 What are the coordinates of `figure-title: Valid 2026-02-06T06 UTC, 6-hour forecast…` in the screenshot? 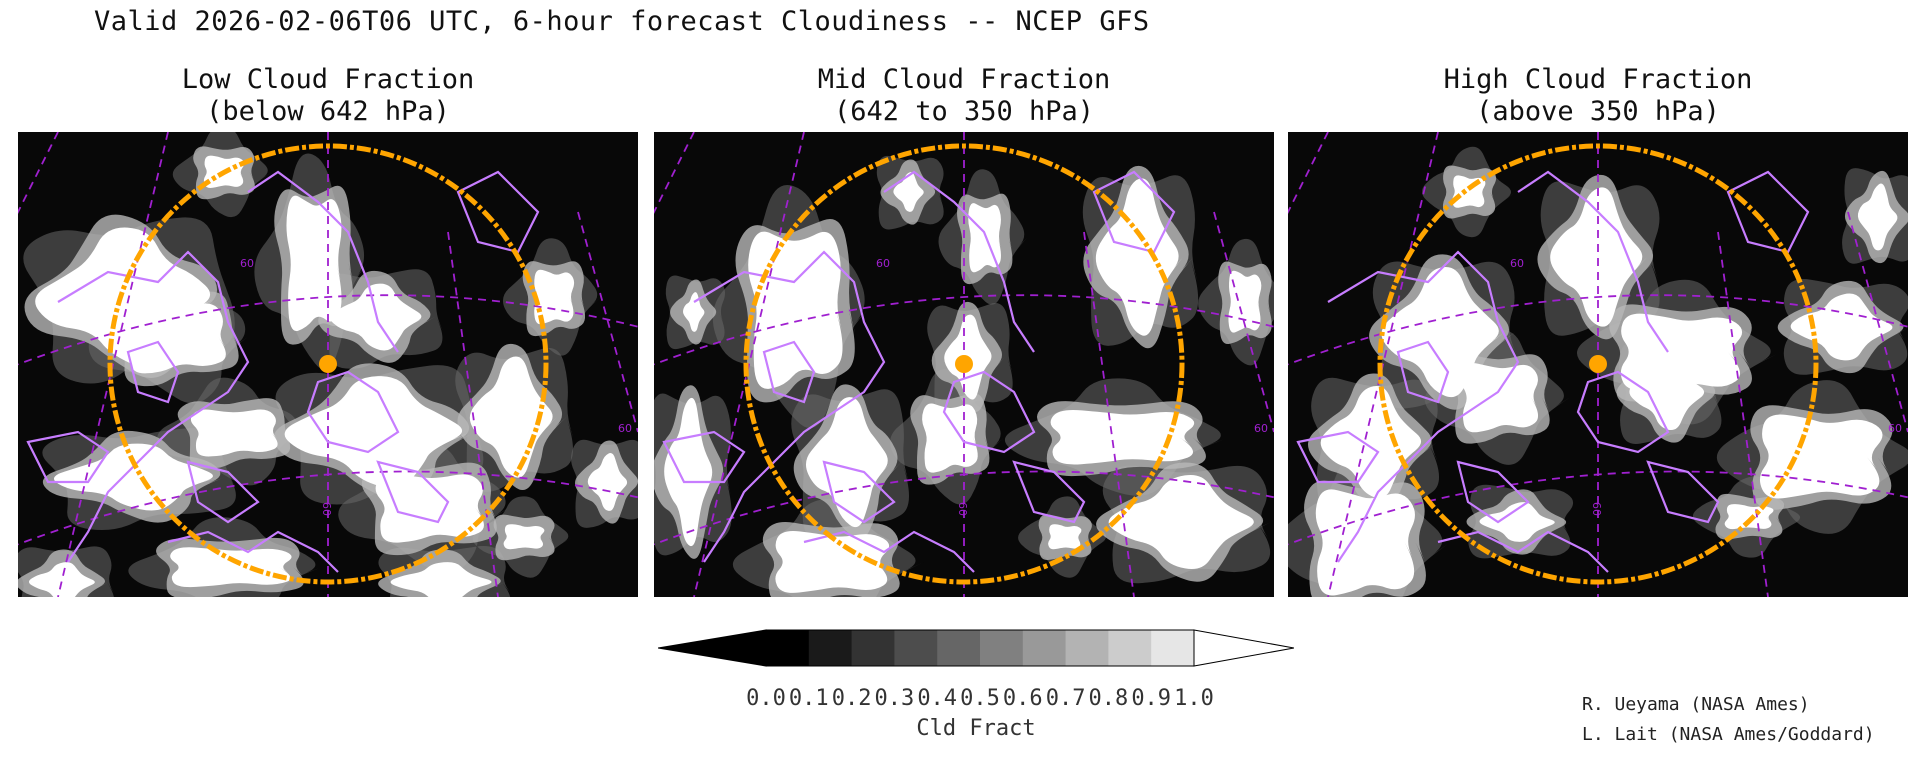 It's located at (622, 21).